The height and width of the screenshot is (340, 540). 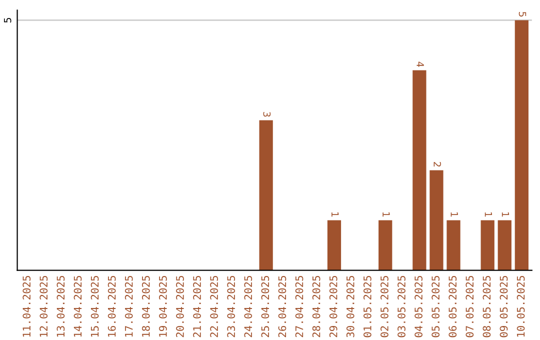 I want to click on x-tick-label: 08.05.2025, so click(x=486, y=307).